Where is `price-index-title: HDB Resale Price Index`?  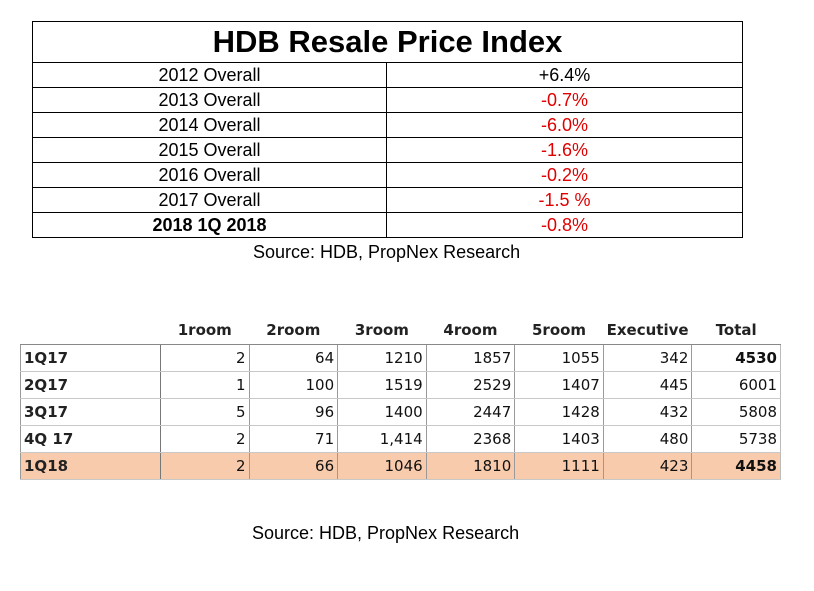 price-index-title: HDB Resale Price Index is located at coordinates (387, 42).